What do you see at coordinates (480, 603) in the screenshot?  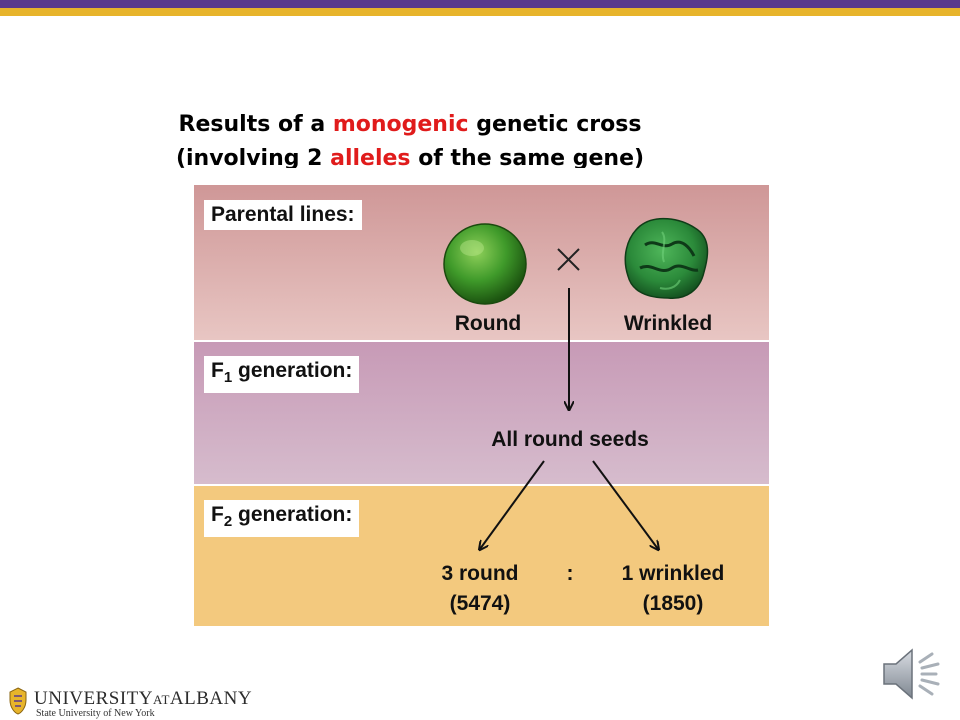 I see `f2-round-number: (5474)` at bounding box center [480, 603].